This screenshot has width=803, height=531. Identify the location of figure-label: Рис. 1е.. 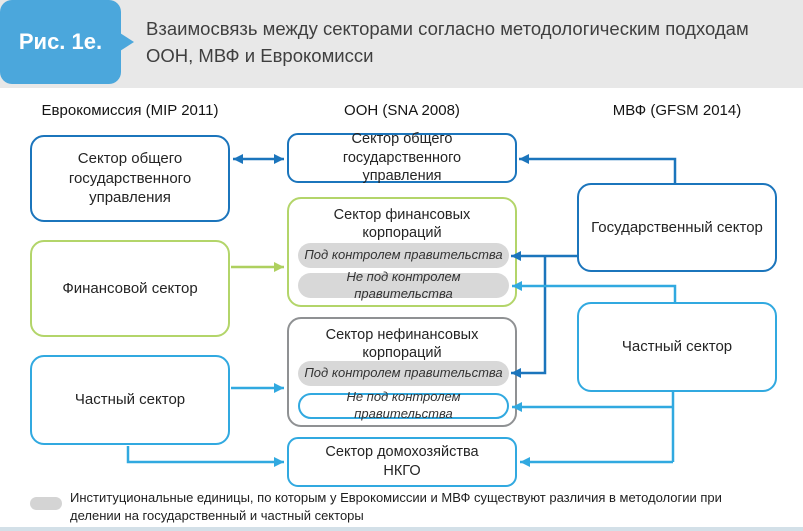
(60, 42).